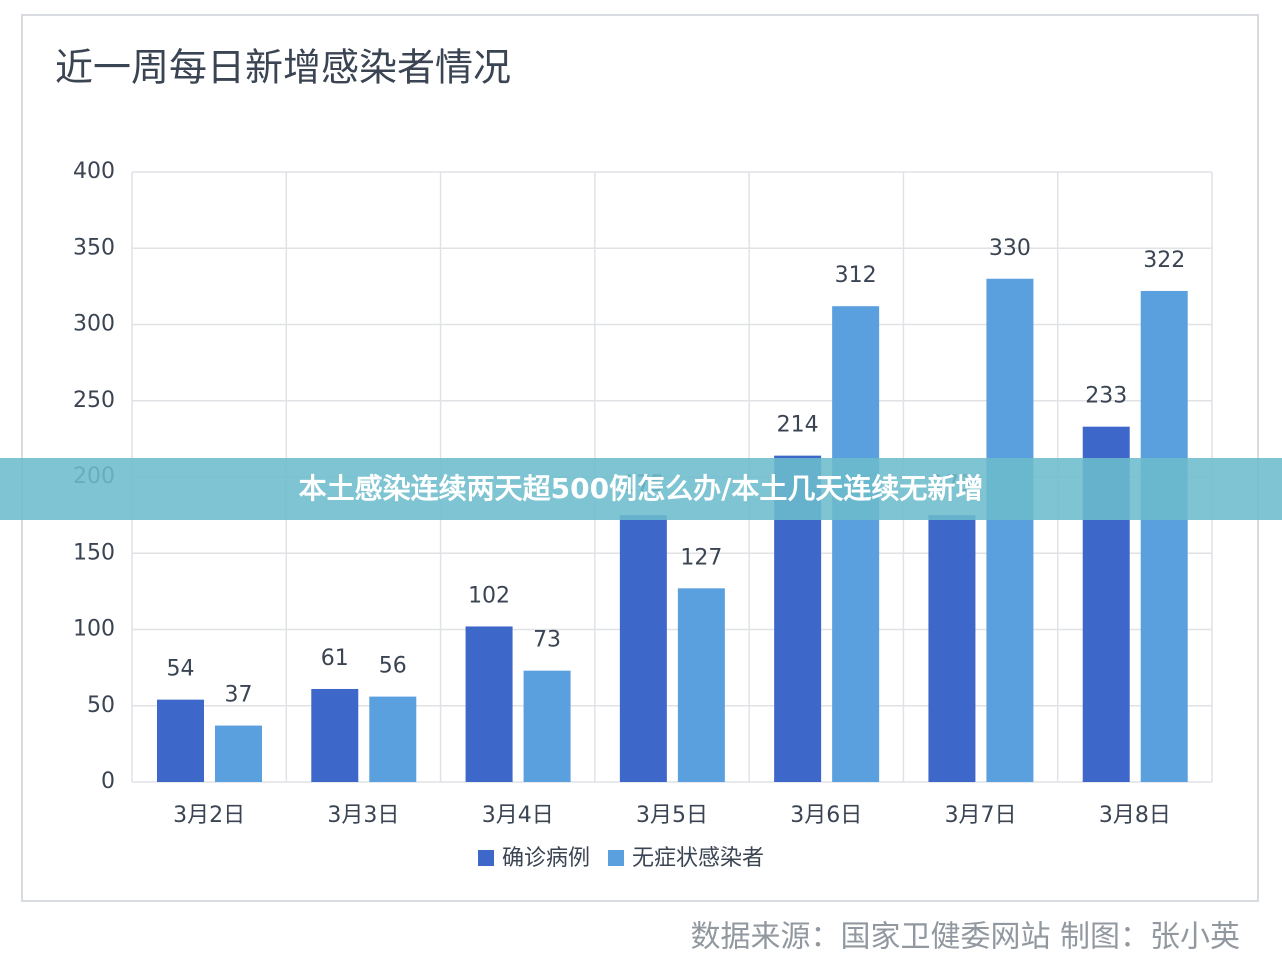 The height and width of the screenshot is (980, 1282). Describe the element at coordinates (547, 640) in the screenshot. I see `value-label: 73` at that location.